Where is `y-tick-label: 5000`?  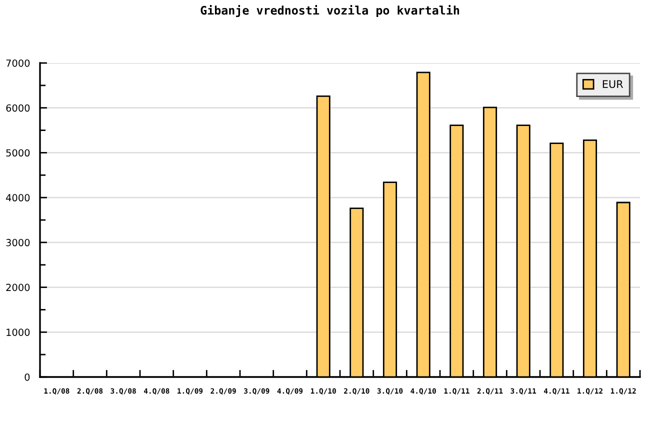
y-tick-label: 5000 is located at coordinates (18, 153).